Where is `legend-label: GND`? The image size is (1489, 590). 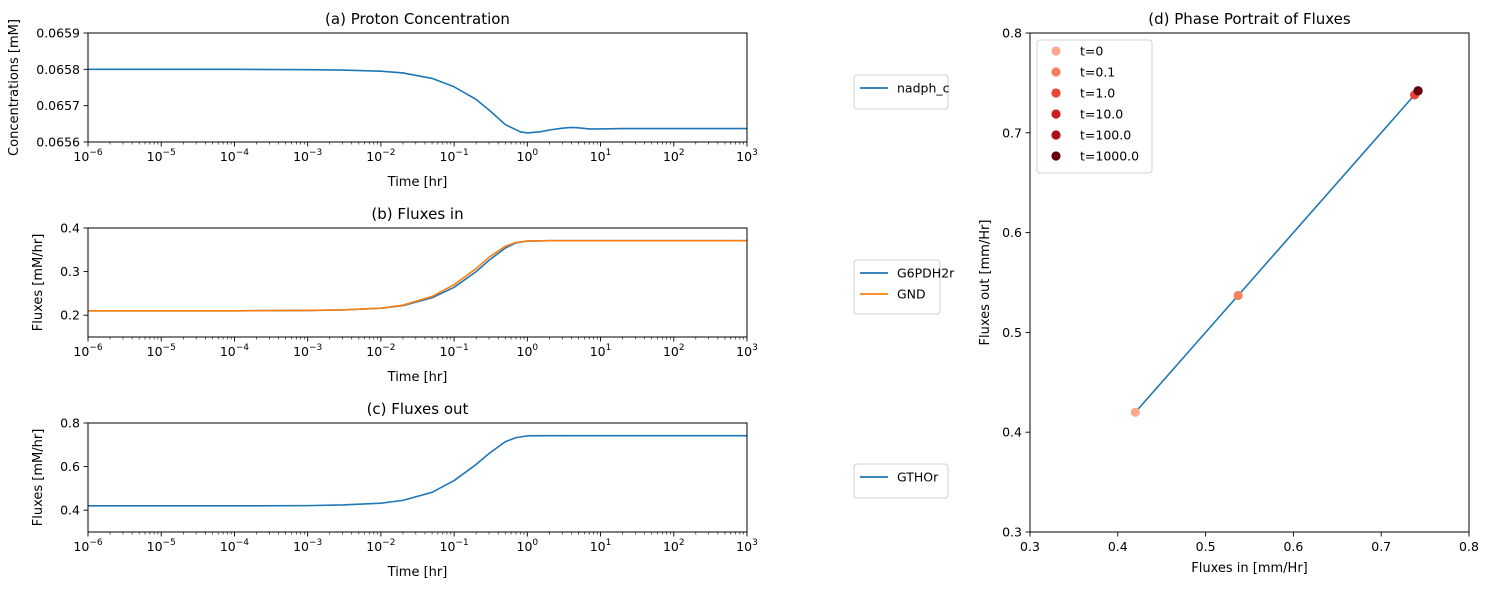 legend-label: GND is located at coordinates (911, 294).